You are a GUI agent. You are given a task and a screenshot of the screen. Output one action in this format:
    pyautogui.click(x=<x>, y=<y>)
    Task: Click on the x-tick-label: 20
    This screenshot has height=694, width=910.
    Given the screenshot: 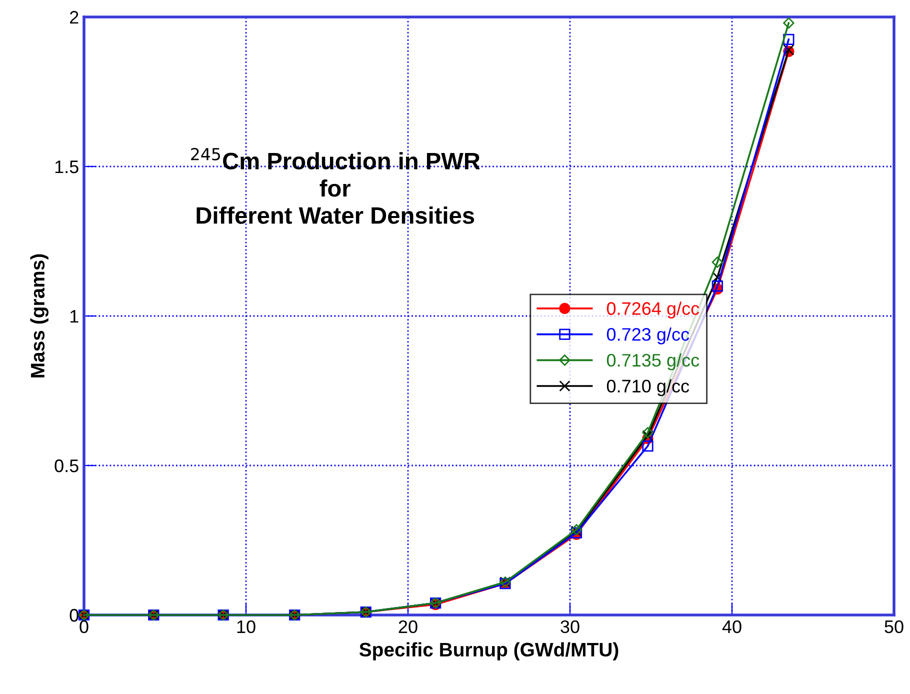 What is the action you would take?
    pyautogui.click(x=408, y=627)
    